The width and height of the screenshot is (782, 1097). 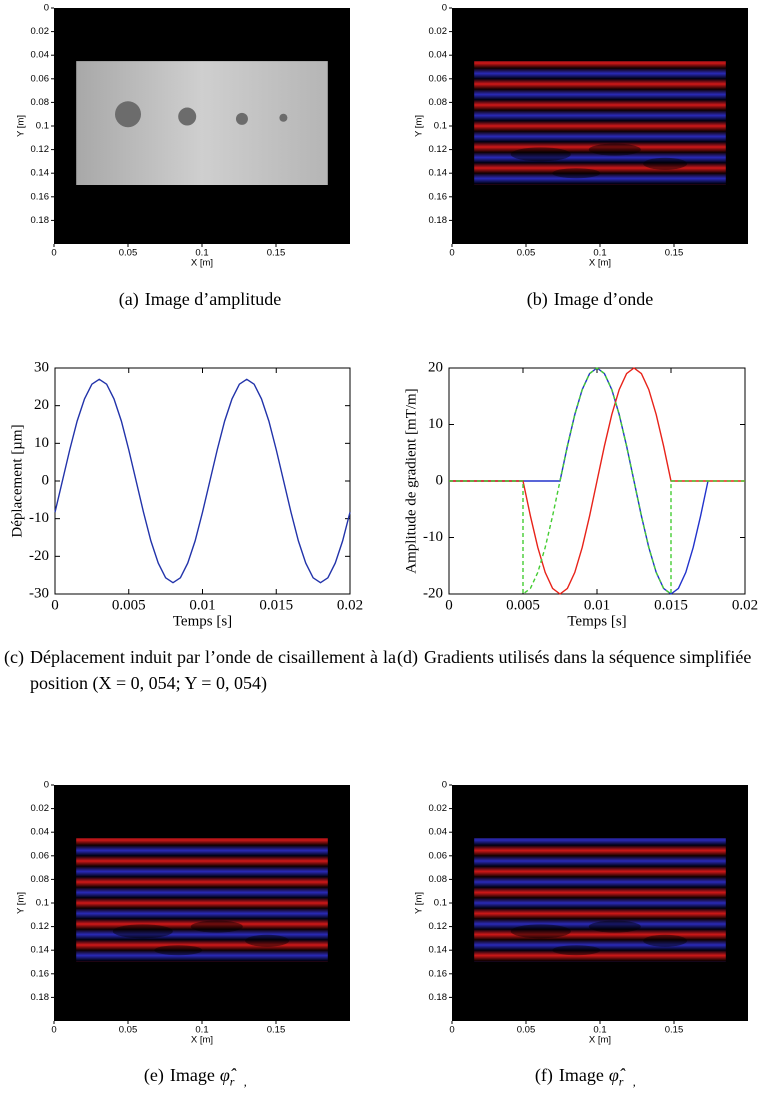 I want to click on caption-symbol-base: φ̂, so click(x=224, y=1075).